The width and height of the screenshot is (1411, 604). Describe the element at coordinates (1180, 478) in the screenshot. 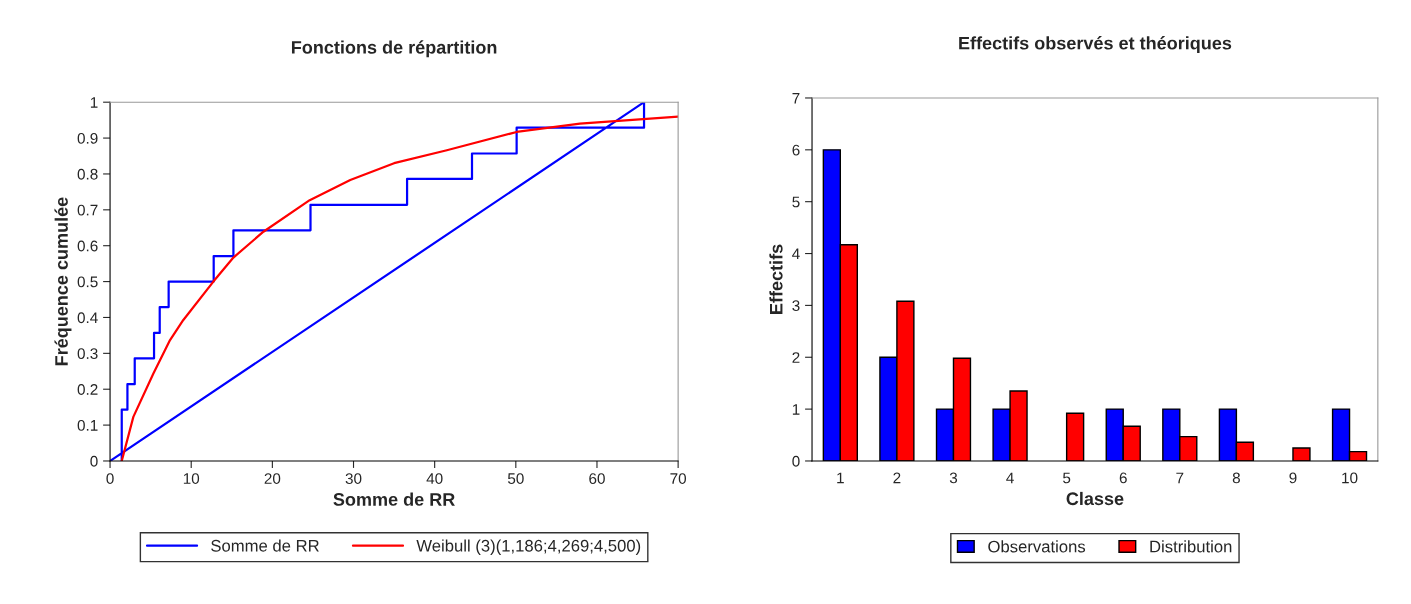

I see `x-tick-label: 7` at that location.